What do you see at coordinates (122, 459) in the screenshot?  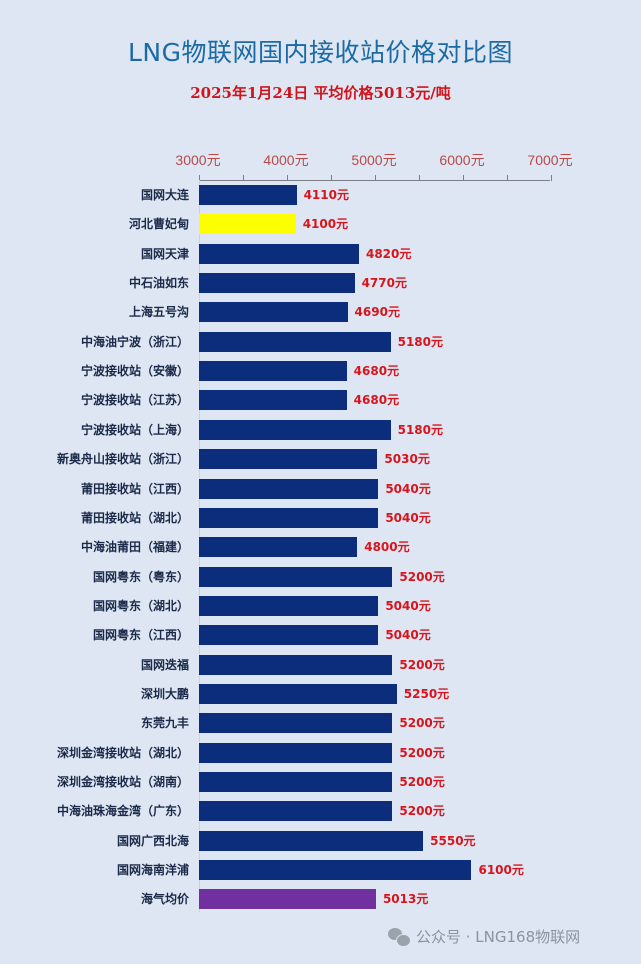 I see `category-label: 新奥舟山接收站（浙江）` at bounding box center [122, 459].